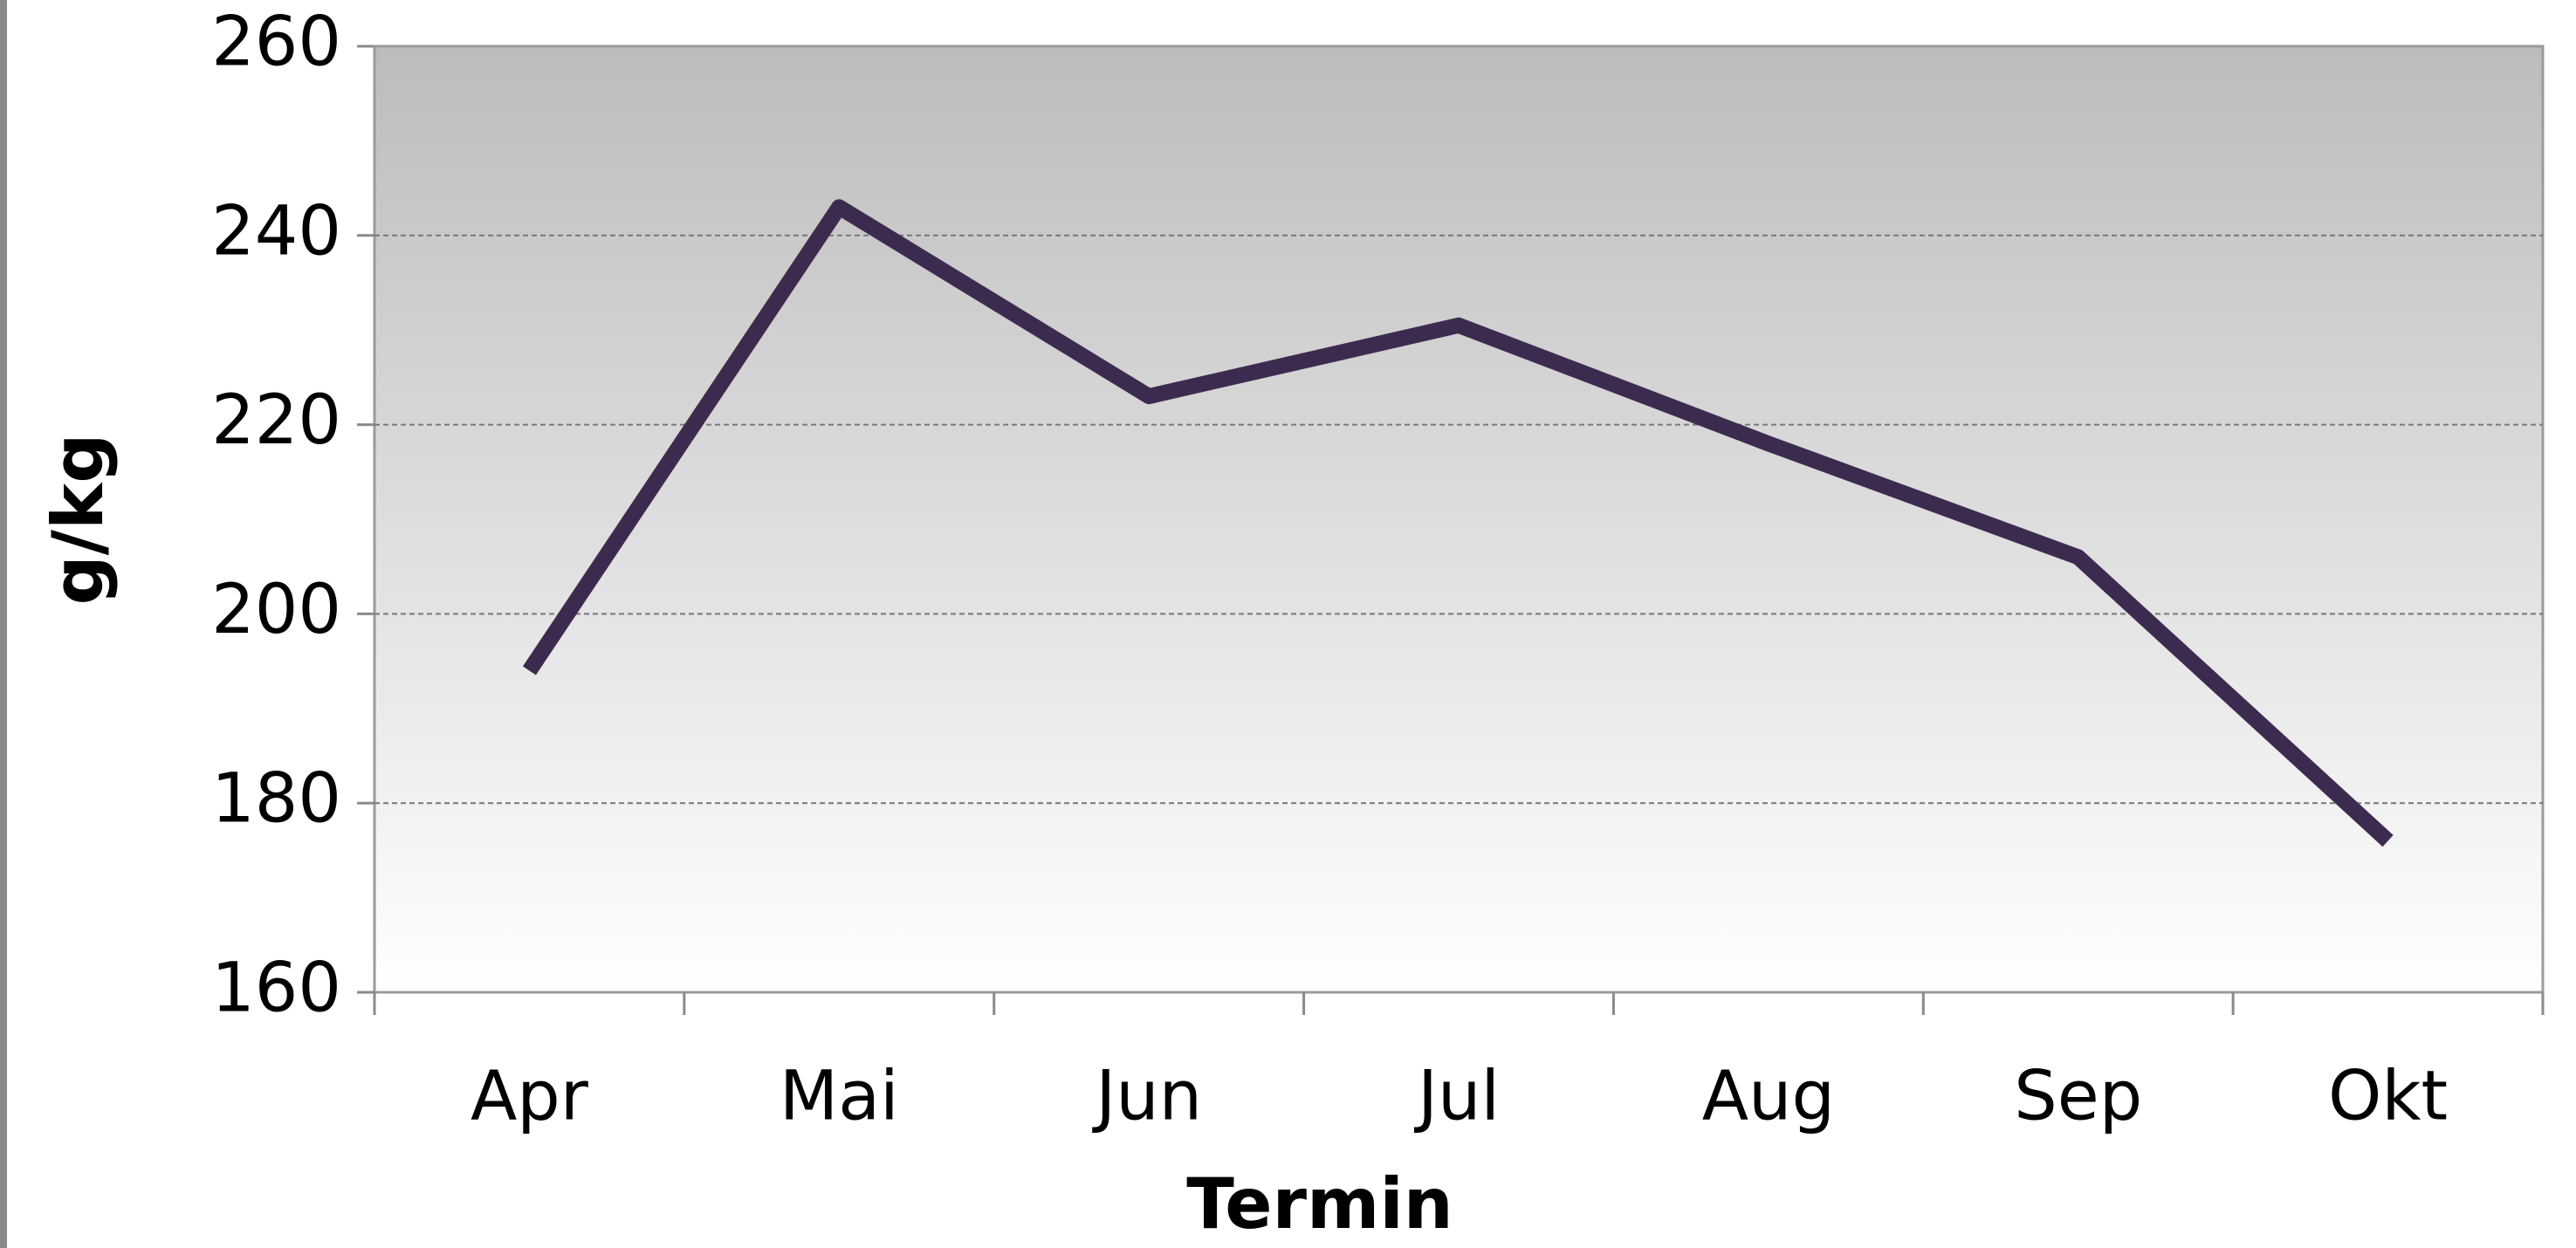  I want to click on y-axis-label: g/kg, so click(78, 520).